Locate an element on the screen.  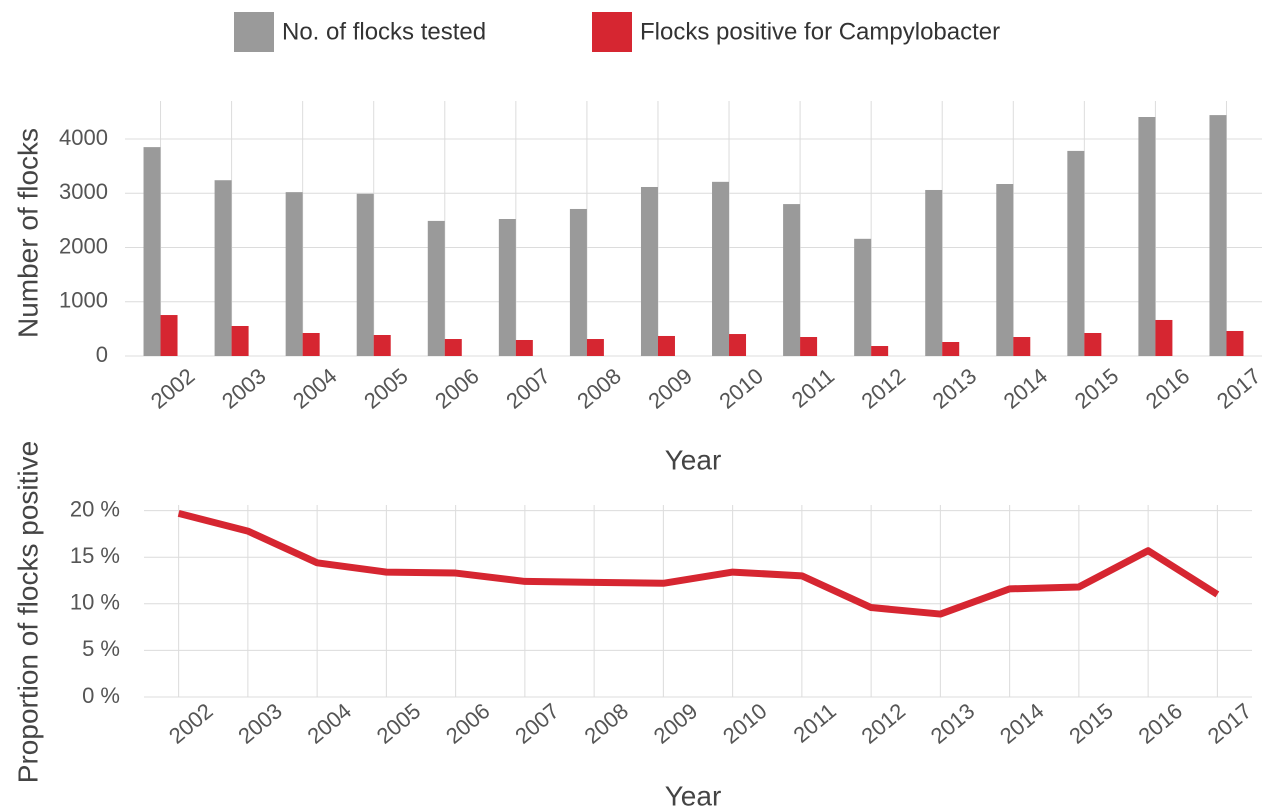
y-tick-label: 1000 is located at coordinates (83, 300).